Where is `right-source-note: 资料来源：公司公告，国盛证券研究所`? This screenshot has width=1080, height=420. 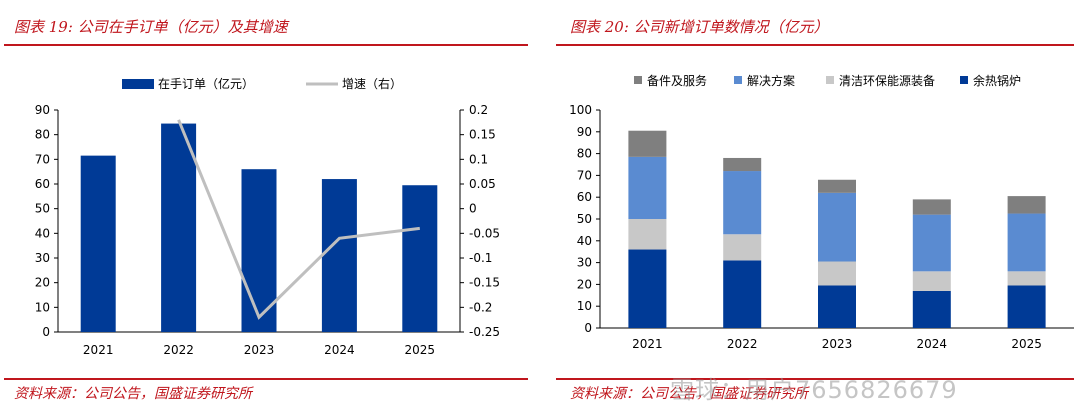 right-source-note: 资料来源：公司公告，国盛证券研究所 is located at coordinates (689, 394).